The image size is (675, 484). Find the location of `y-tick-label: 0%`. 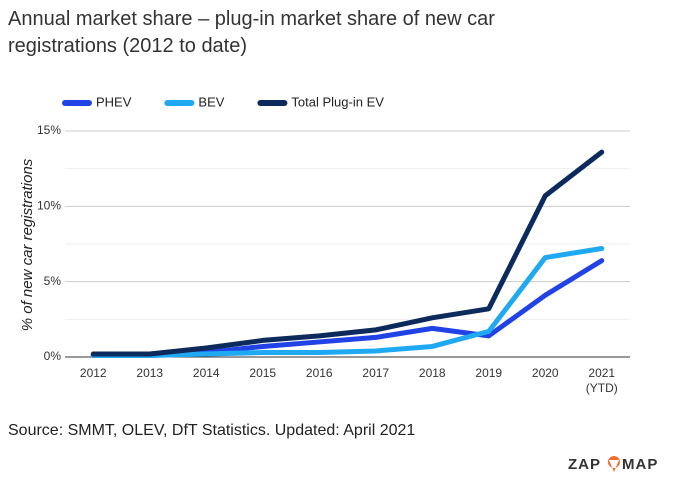

y-tick-label: 0% is located at coordinates (53, 356).